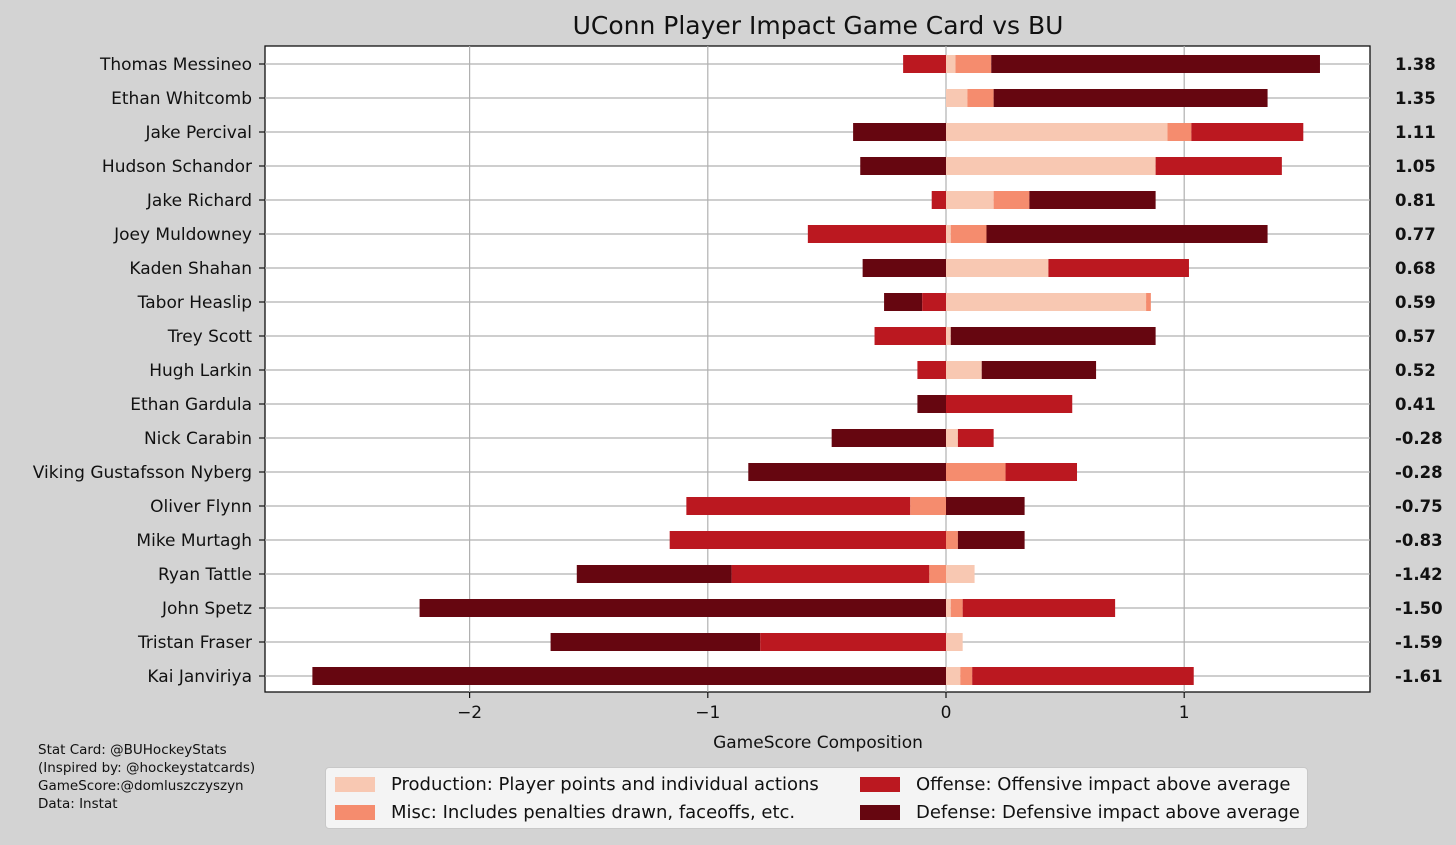 The height and width of the screenshot is (845, 1456). I want to click on player-name-label: Viking Gustafsson Nyberg, so click(142, 473).